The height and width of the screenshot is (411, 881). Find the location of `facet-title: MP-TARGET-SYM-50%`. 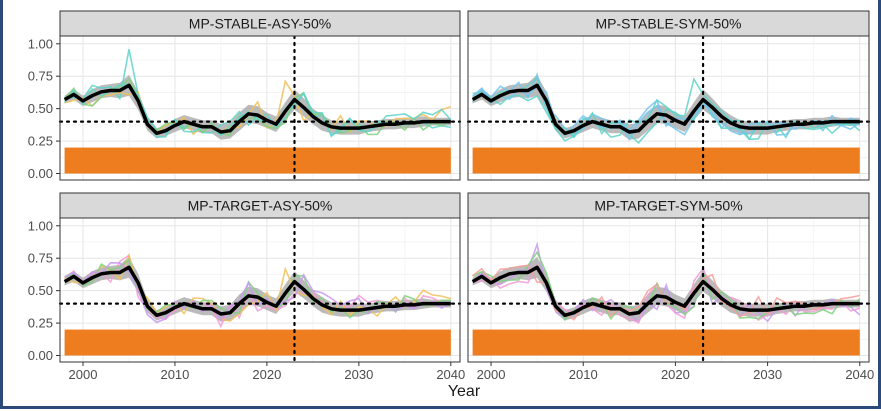

facet-title: MP-TARGET-SYM-50% is located at coordinates (668, 206).